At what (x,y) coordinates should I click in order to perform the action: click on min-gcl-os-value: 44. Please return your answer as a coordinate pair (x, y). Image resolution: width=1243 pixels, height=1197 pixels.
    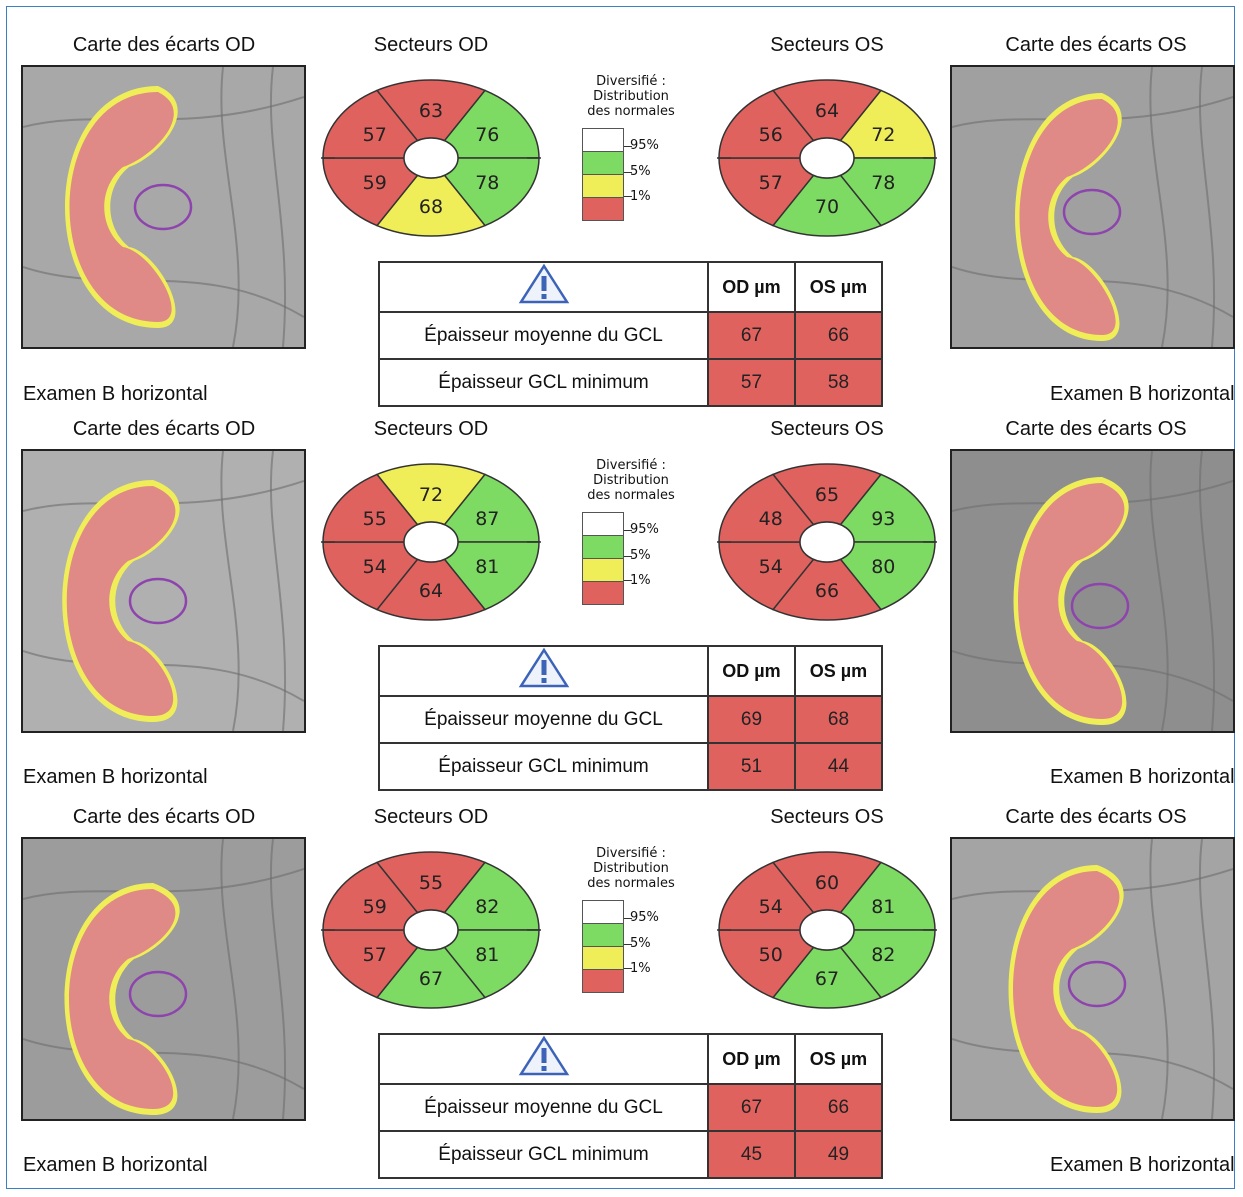
    Looking at the image, I should click on (838, 766).